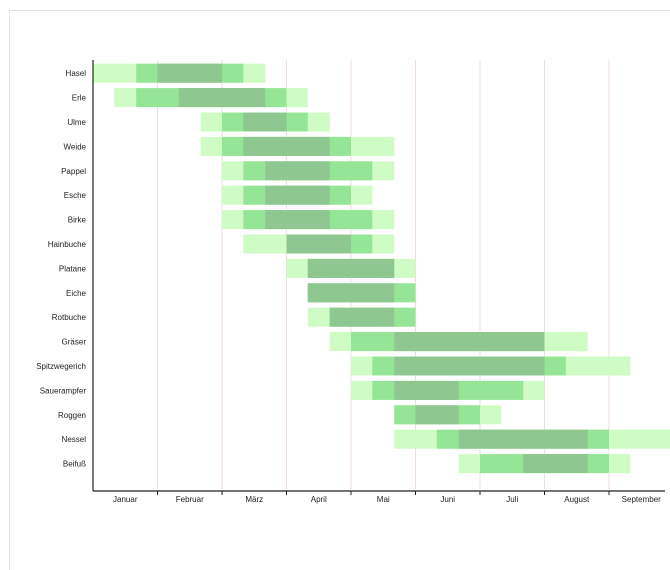  I want to click on plant-label: Spitzwegerich, so click(61, 366).